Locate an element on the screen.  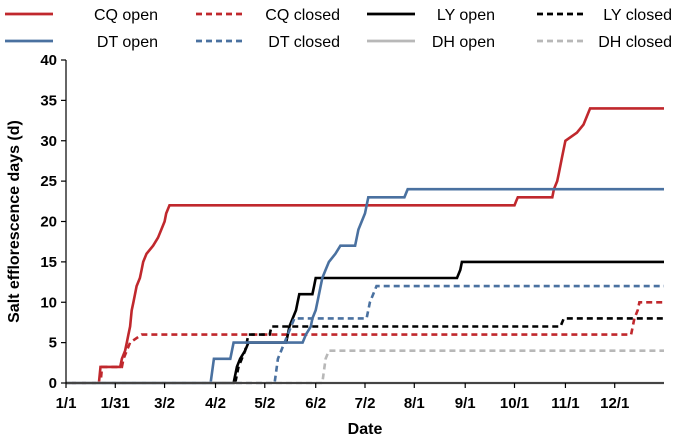
y-tick-label: 10 is located at coordinates (48, 302).